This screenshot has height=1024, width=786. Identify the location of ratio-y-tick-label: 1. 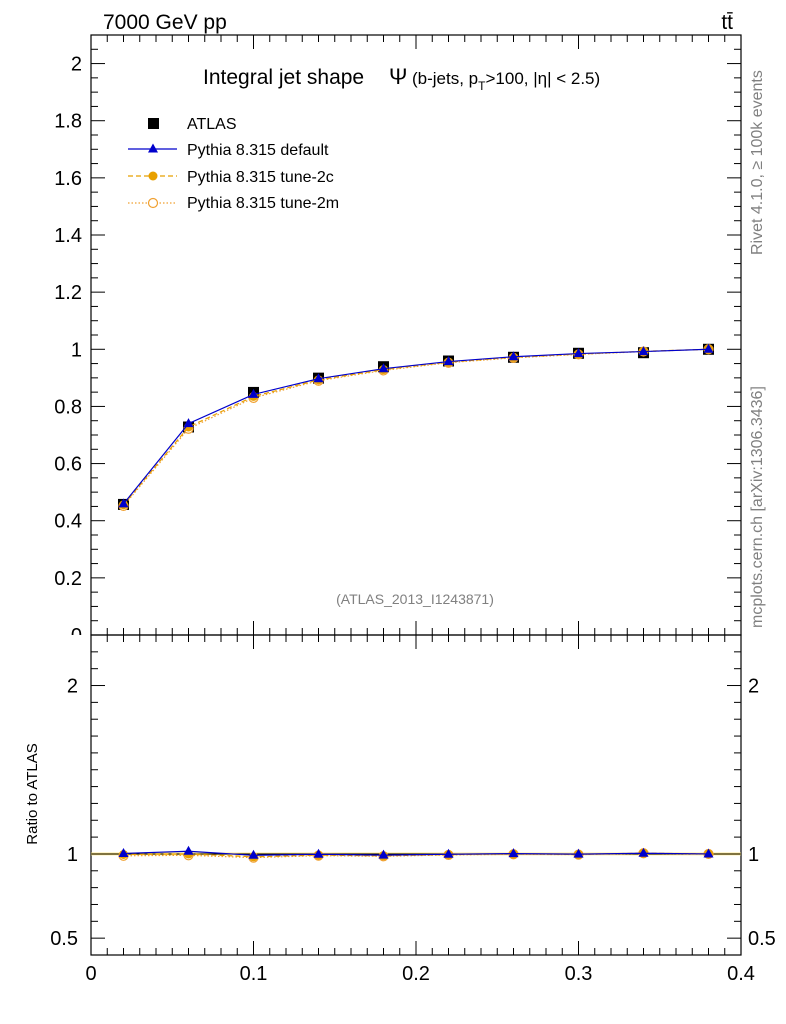
(72, 855).